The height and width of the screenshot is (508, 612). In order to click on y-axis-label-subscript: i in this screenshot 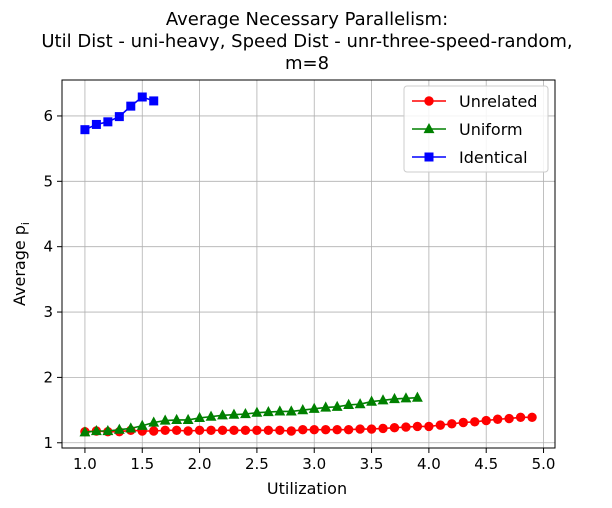, I will do `click(25, 223)`.